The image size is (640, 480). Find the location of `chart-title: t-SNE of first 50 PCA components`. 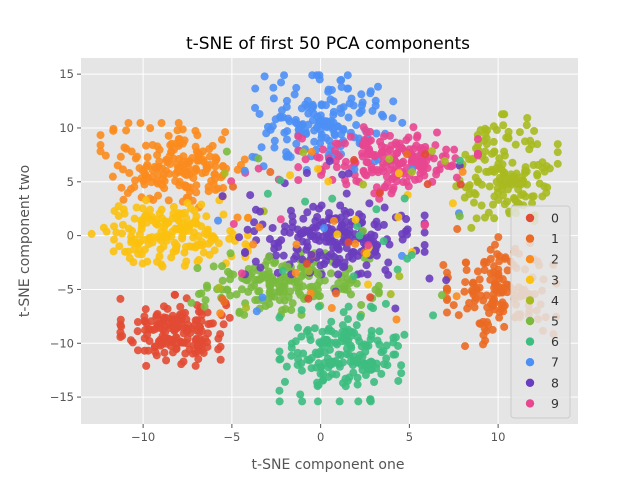

chart-title: t-SNE of first 50 PCA components is located at coordinates (328, 44).